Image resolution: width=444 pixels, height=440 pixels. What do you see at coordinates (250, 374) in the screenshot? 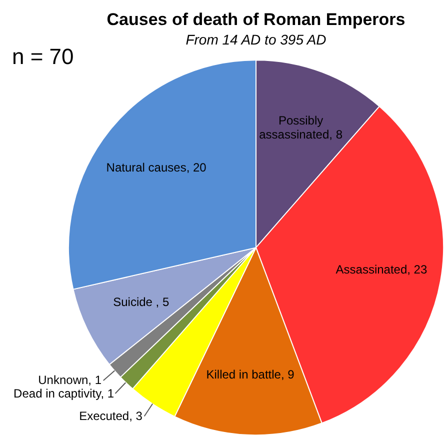
I see `slice-label: Killed in battle, 9` at bounding box center [250, 374].